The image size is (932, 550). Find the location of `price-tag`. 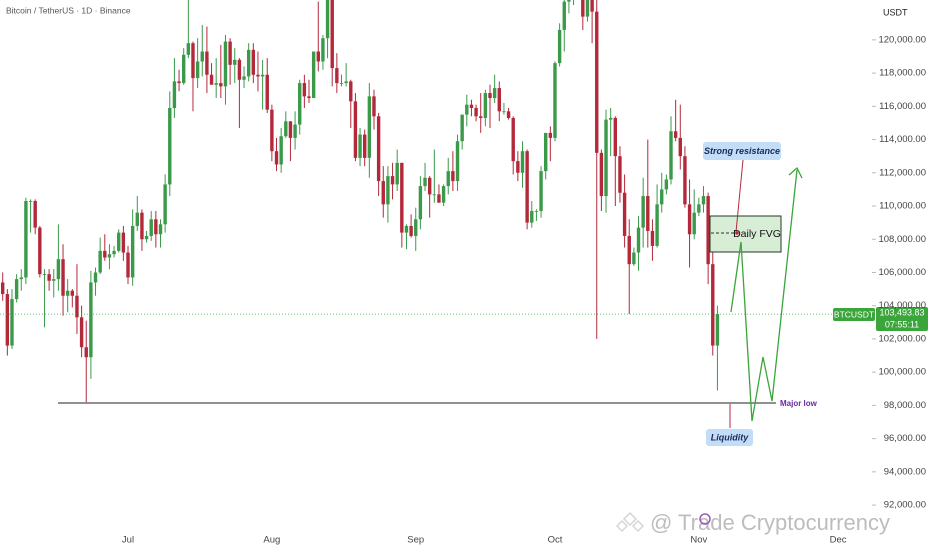

price-tag is located at coordinates (902, 319).